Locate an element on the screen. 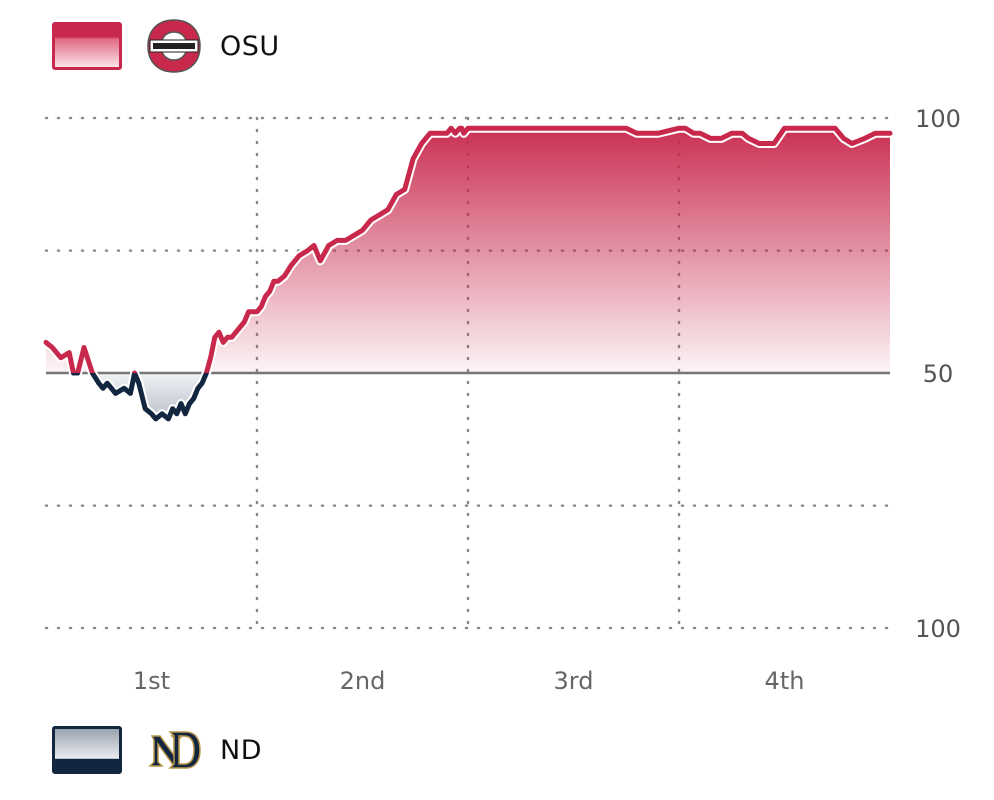 The image size is (994, 800). legend-osu: OSU is located at coordinates (166, 46).